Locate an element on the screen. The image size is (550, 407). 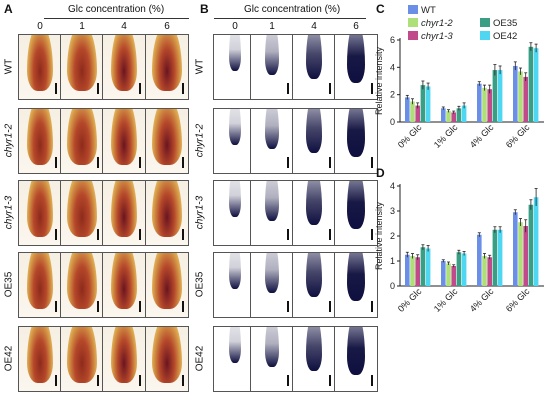
panel-a-title-rule is located at coordinates (116, 18).